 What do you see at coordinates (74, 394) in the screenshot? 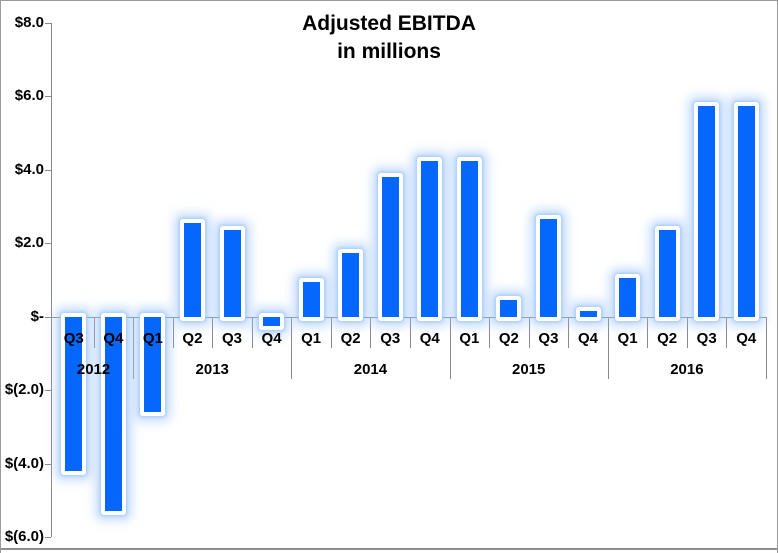
I see `bar-2012-q3` at bounding box center [74, 394].